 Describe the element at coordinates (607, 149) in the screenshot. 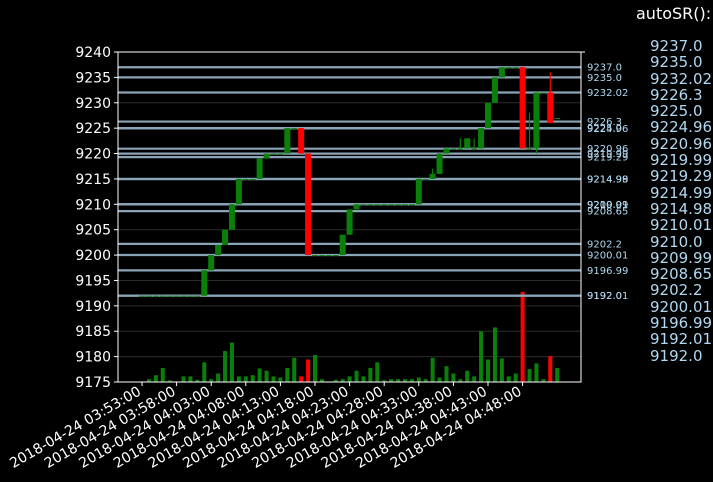

I see `level-label: 9220.96` at that location.